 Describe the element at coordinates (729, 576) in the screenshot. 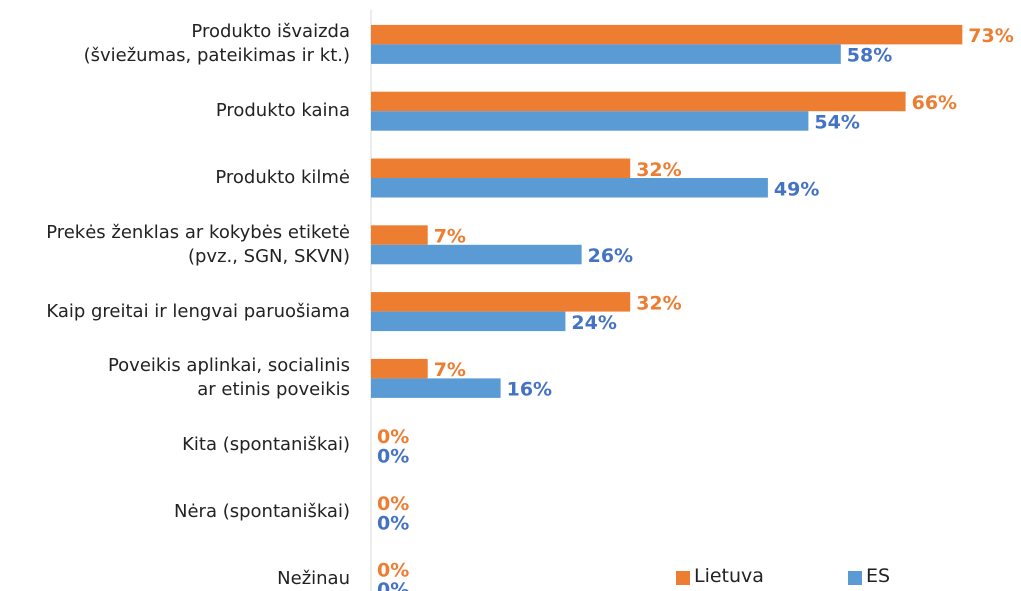

I see `legend-label: Lietuva` at that location.